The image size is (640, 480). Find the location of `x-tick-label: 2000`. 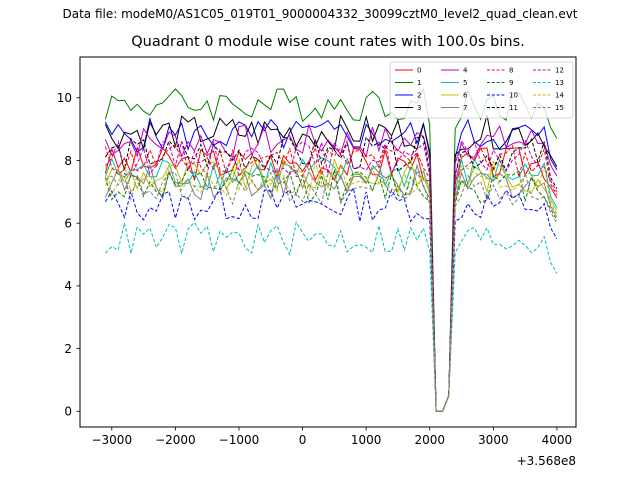

x-tick-label: 2000 is located at coordinates (429, 440).